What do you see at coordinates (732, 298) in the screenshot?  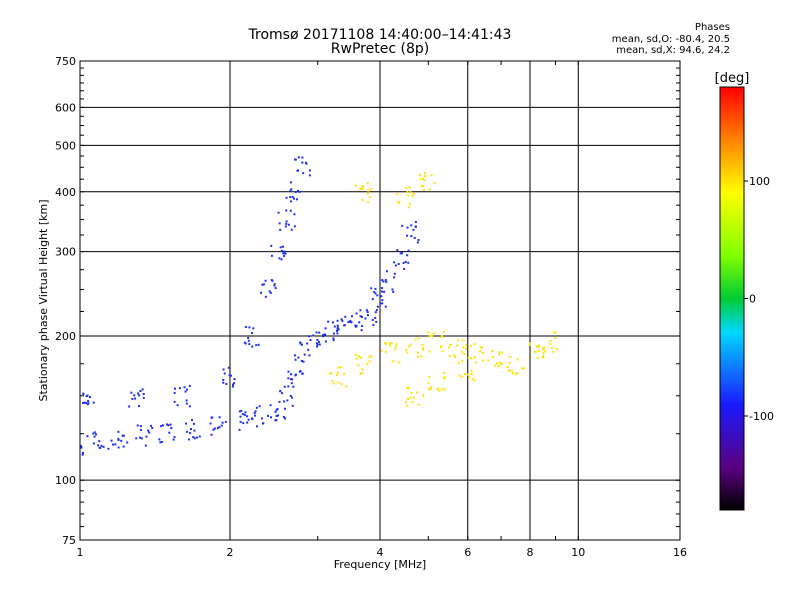 I see `colorbar` at bounding box center [732, 298].